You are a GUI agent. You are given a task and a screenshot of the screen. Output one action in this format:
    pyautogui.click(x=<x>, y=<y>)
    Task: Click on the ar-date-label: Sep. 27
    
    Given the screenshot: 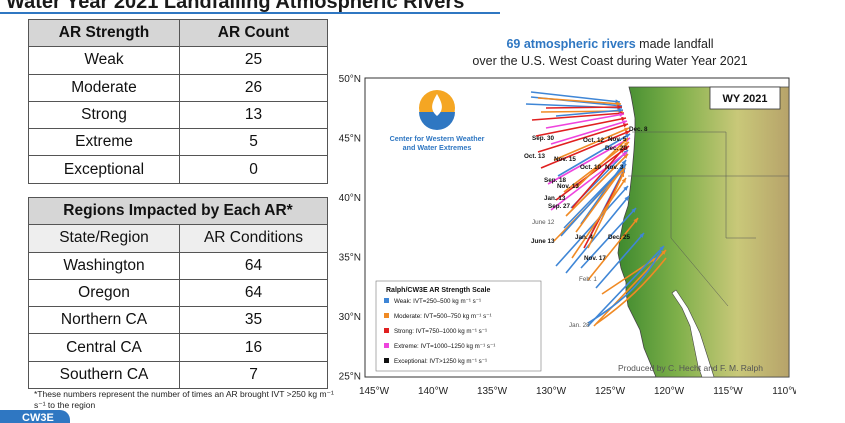 What is the action you would take?
    pyautogui.click(x=559, y=206)
    